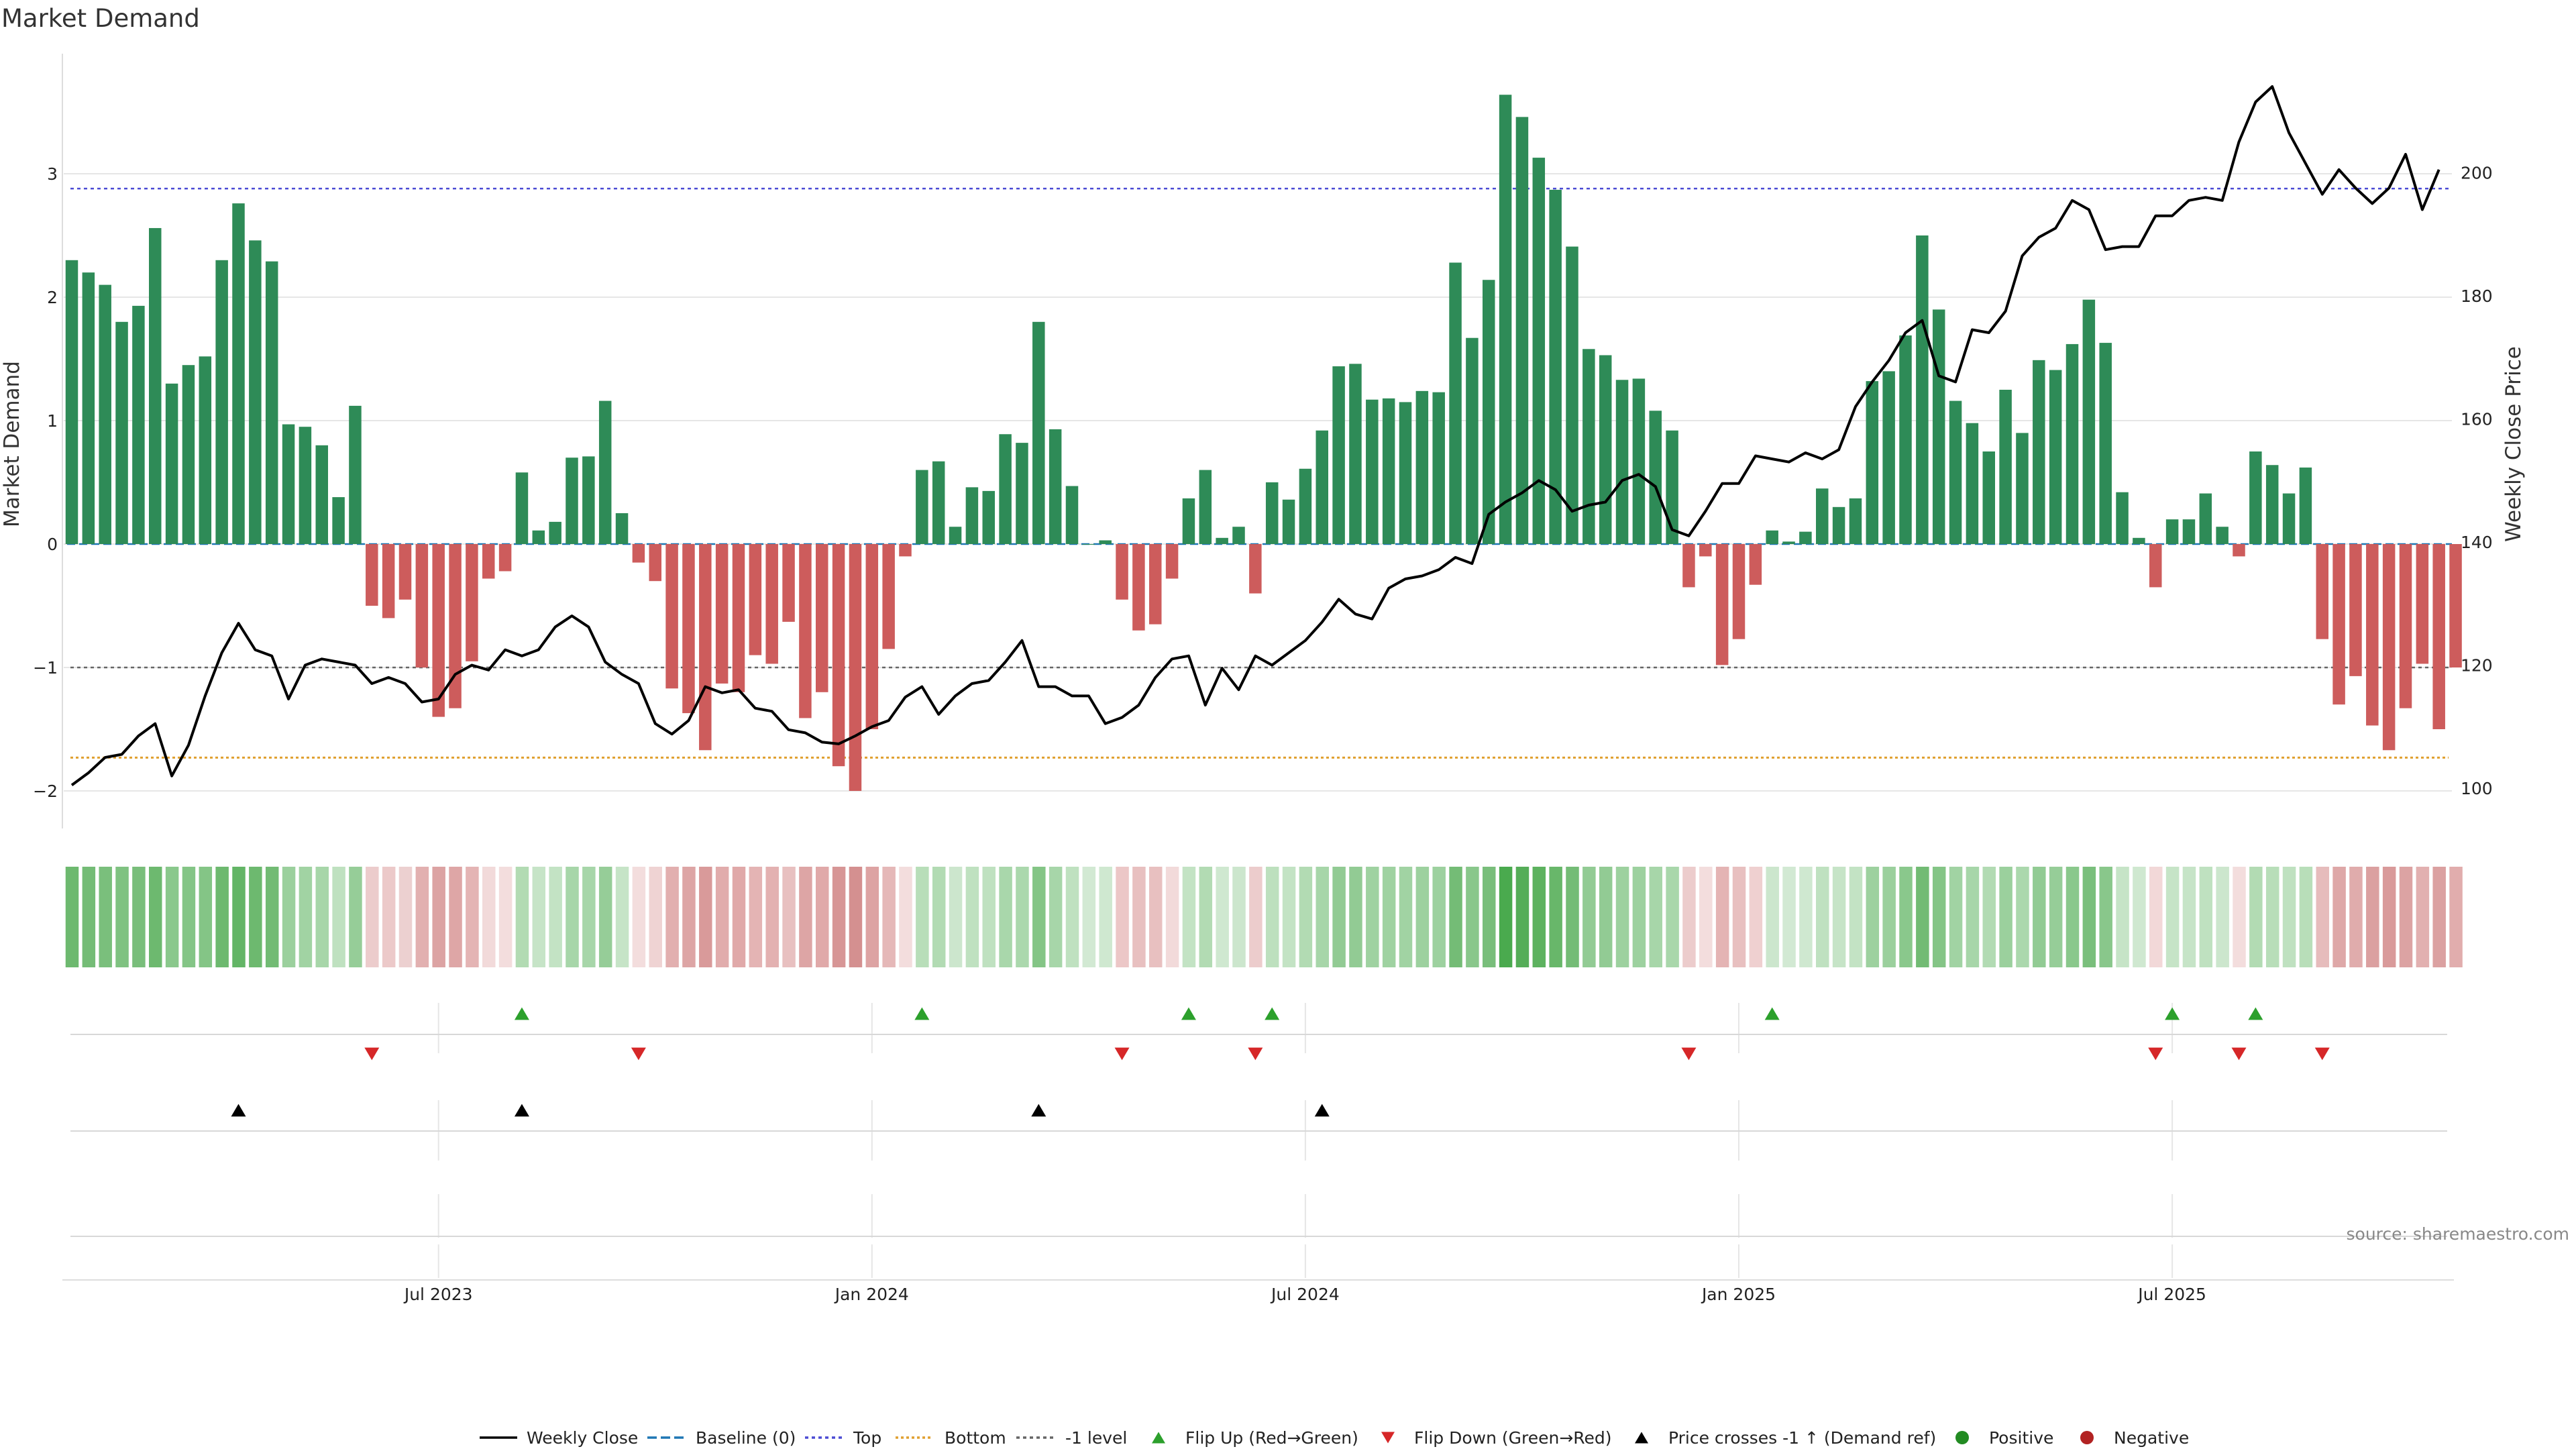 The height and width of the screenshot is (1449, 2576). What do you see at coordinates (2477, 788) in the screenshot?
I see `y2-tick-label: 100` at bounding box center [2477, 788].